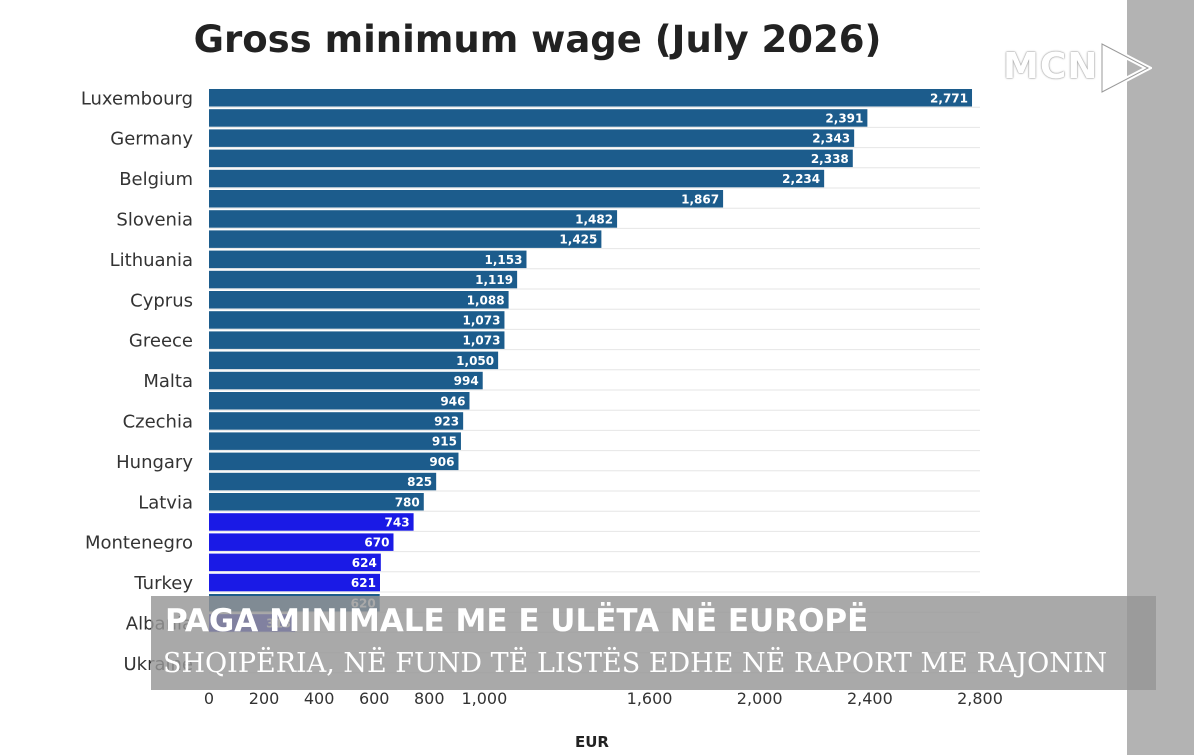 Image resolution: width=1194 pixels, height=755 pixels. I want to click on bar-value-label: 743, so click(397, 522).